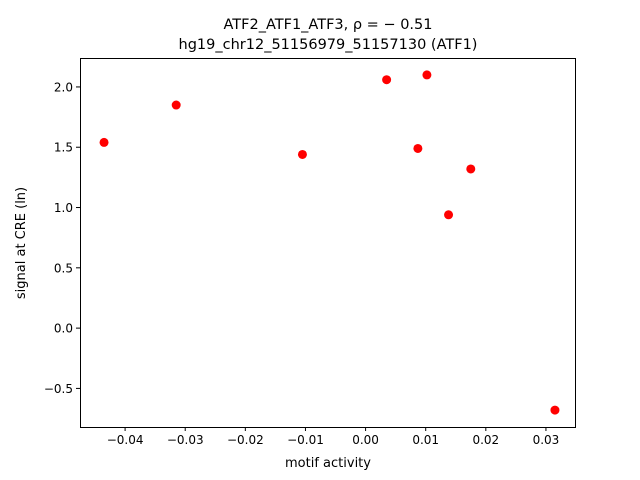 This screenshot has width=640, height=480. What do you see at coordinates (58, 389) in the screenshot?
I see `y-tick-label: −0.5` at bounding box center [58, 389].